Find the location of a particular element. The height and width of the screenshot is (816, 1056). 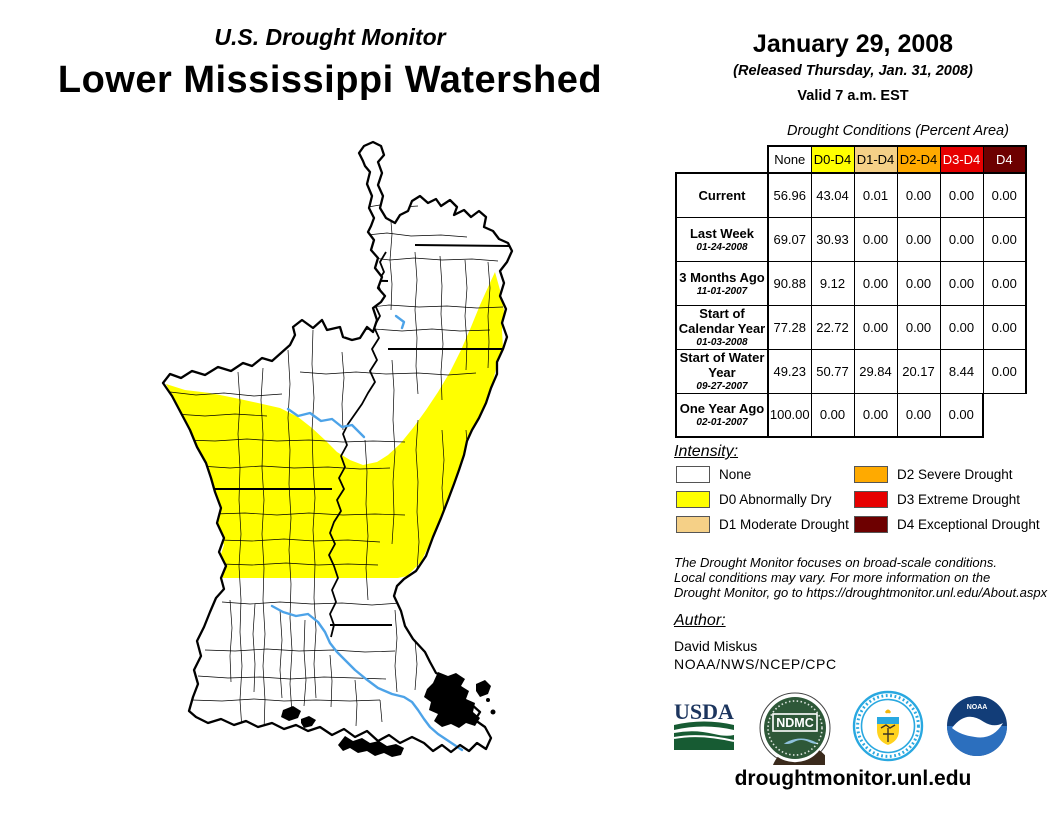

legend-swatch-none is located at coordinates (693, 474).